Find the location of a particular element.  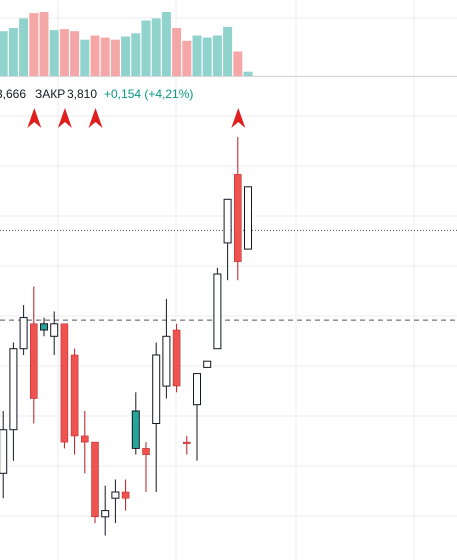

ohlc-legend: 3,666 ЗАКР 3,810 +0,154 (+4,21%) is located at coordinates (96, 94).